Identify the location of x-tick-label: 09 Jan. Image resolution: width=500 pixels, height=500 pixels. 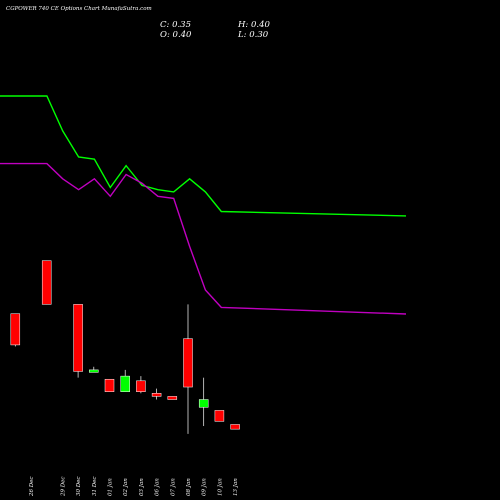
(205, 487).